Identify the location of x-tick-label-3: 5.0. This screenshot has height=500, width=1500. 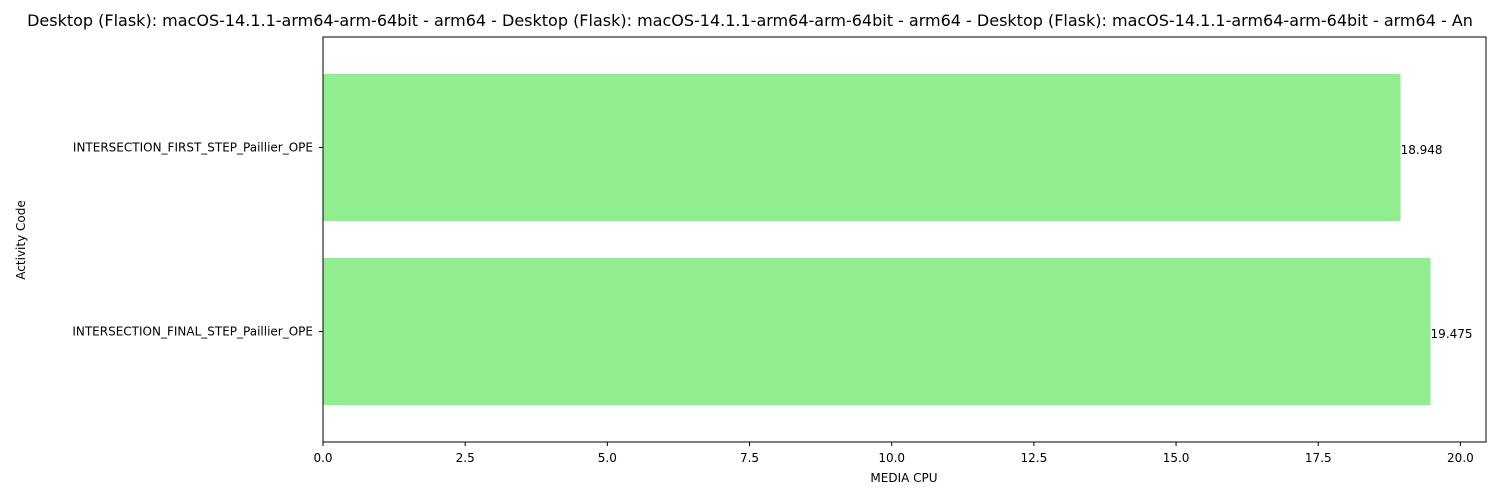
(607, 458).